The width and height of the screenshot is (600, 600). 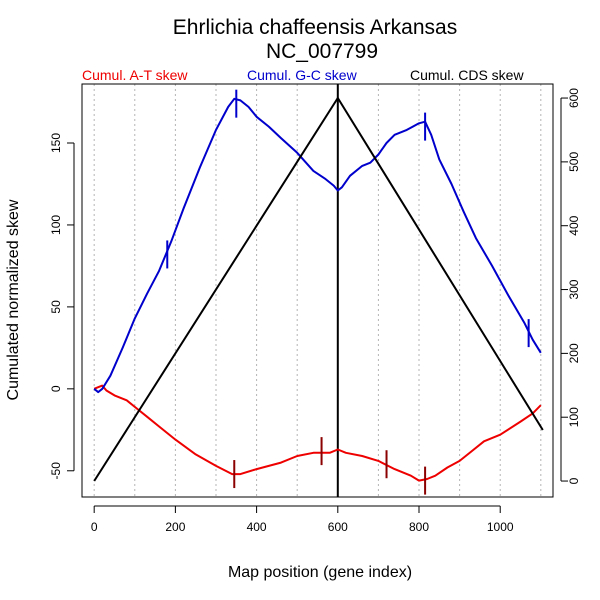 I want to click on legend-gc-skew: Cumul. G-C skew, so click(x=302, y=75).